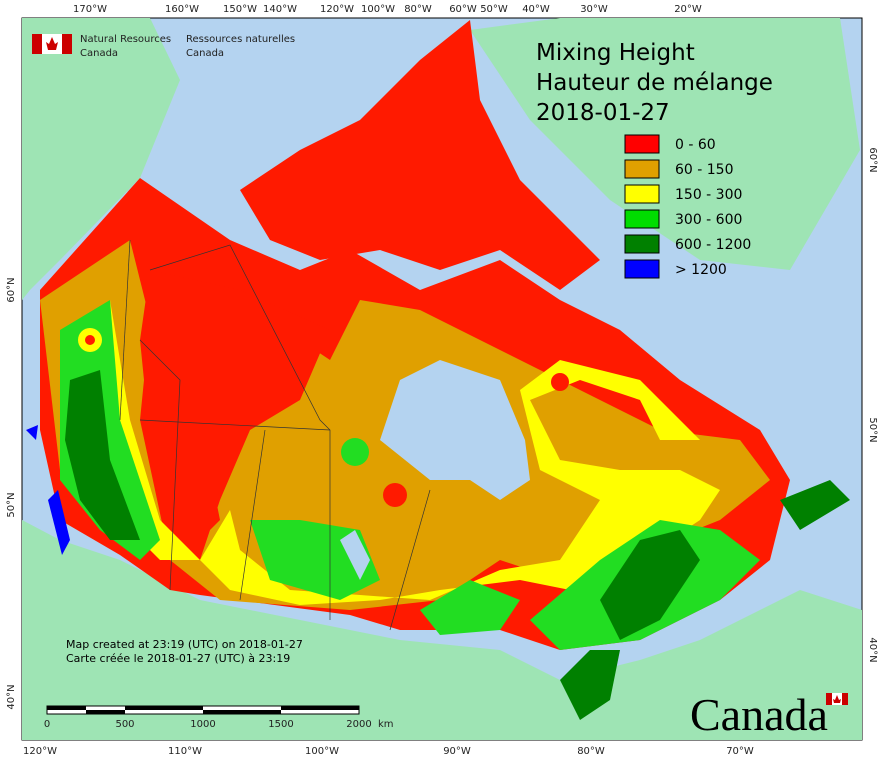  What do you see at coordinates (101, 159) in the screenshot?
I see `land-alaska` at bounding box center [101, 159].